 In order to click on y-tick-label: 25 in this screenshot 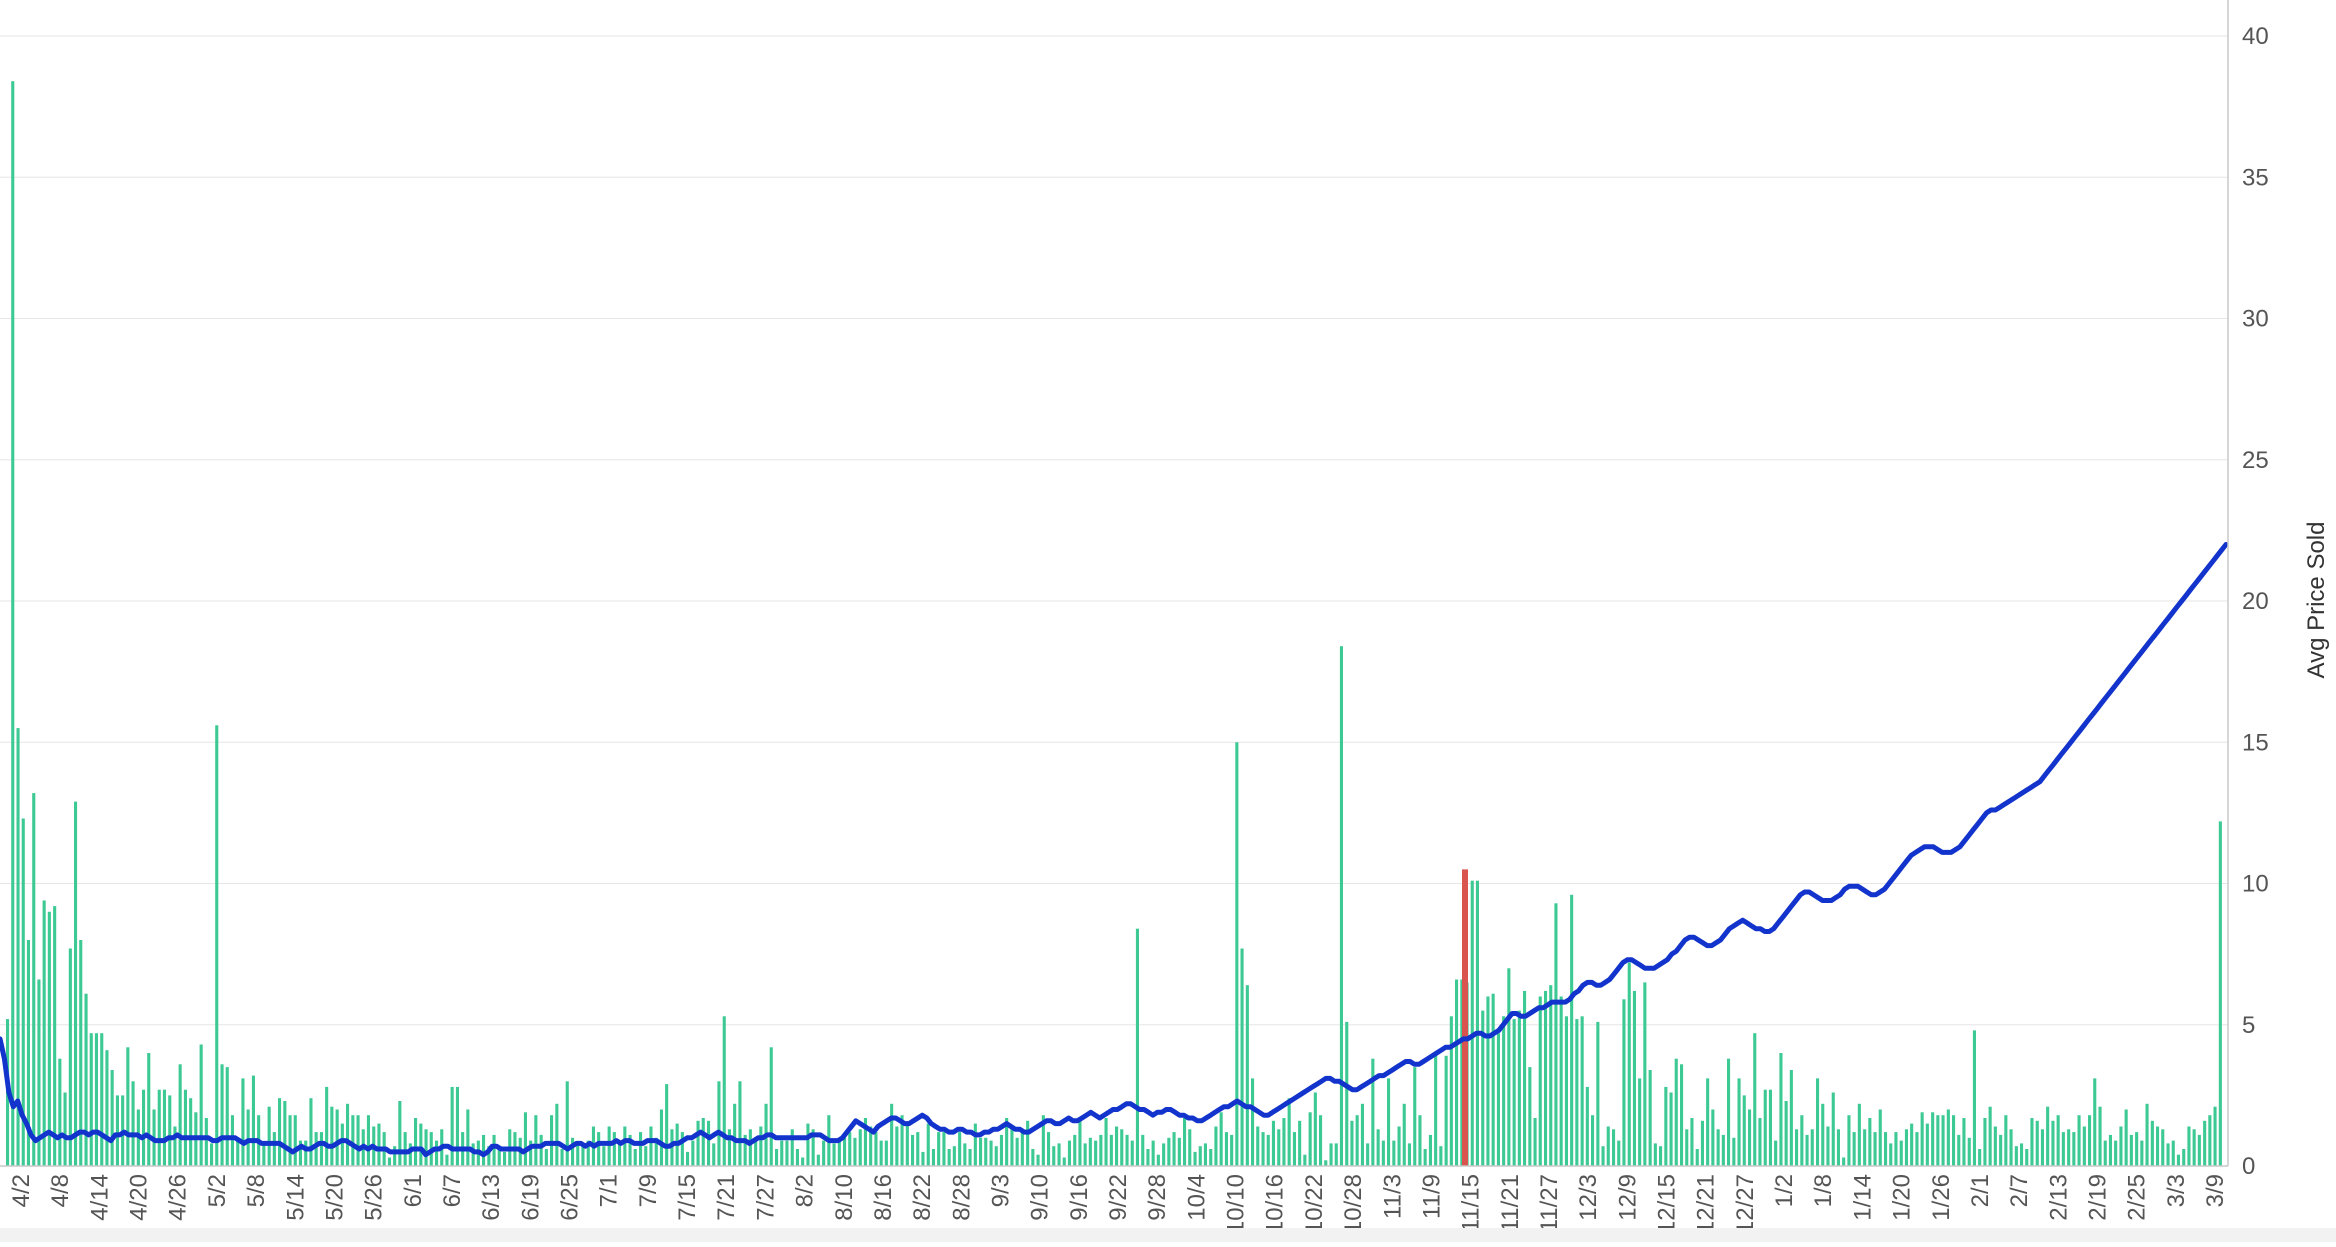, I will do `click(2255, 460)`.